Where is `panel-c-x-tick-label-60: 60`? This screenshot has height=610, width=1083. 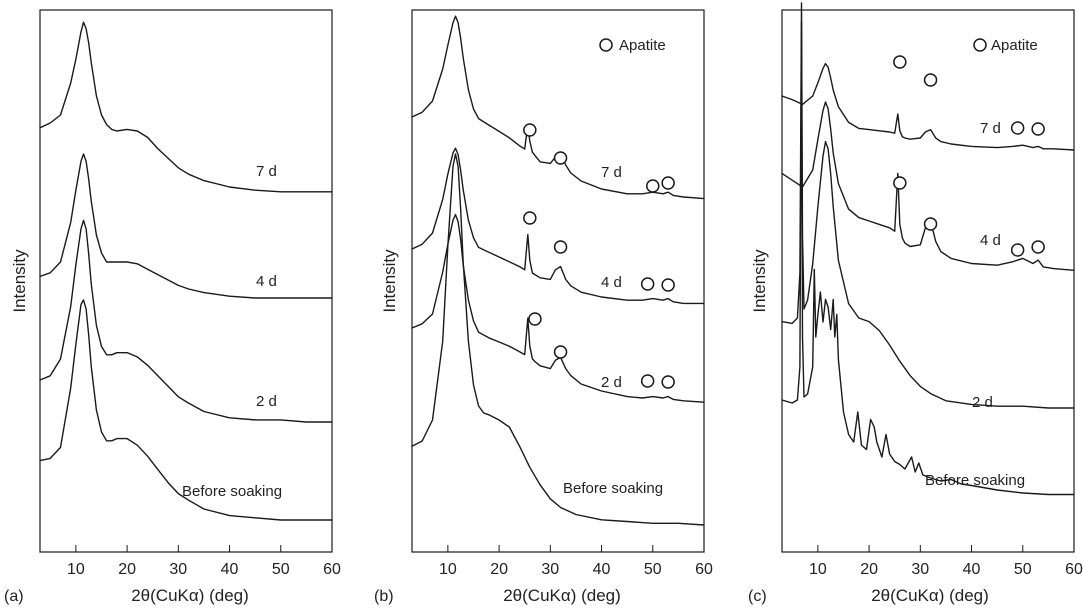
panel-c-x-tick-label-60: 60 is located at coordinates (1074, 569).